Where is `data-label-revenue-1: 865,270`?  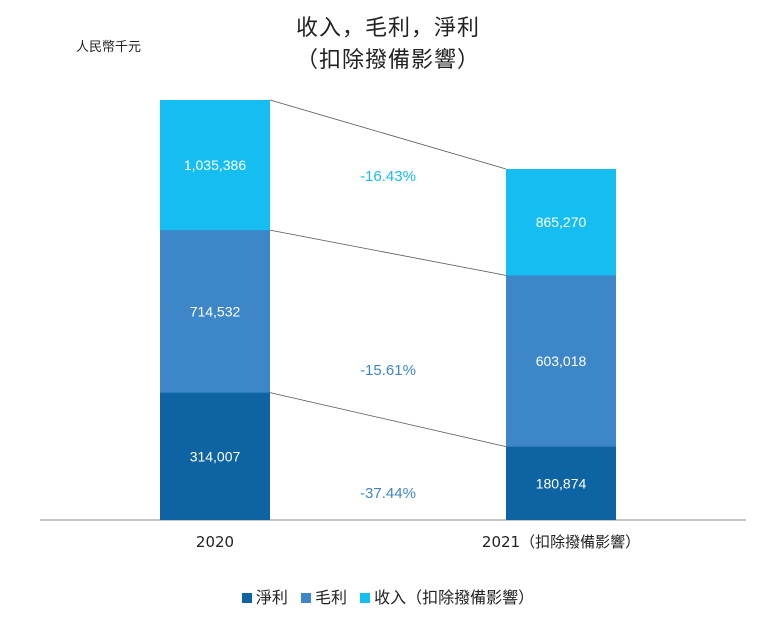
data-label-revenue-1: 865,270 is located at coordinates (561, 222).